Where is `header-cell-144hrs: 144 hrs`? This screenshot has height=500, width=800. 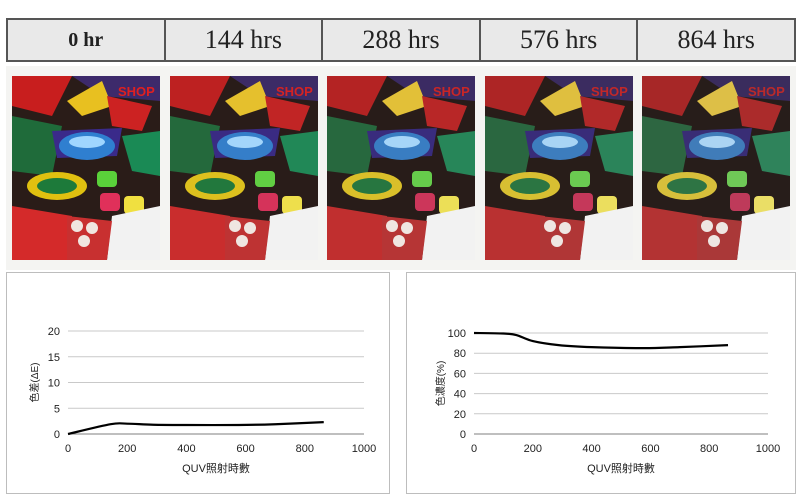
header-cell-144hrs: 144 hrs is located at coordinates (244, 40).